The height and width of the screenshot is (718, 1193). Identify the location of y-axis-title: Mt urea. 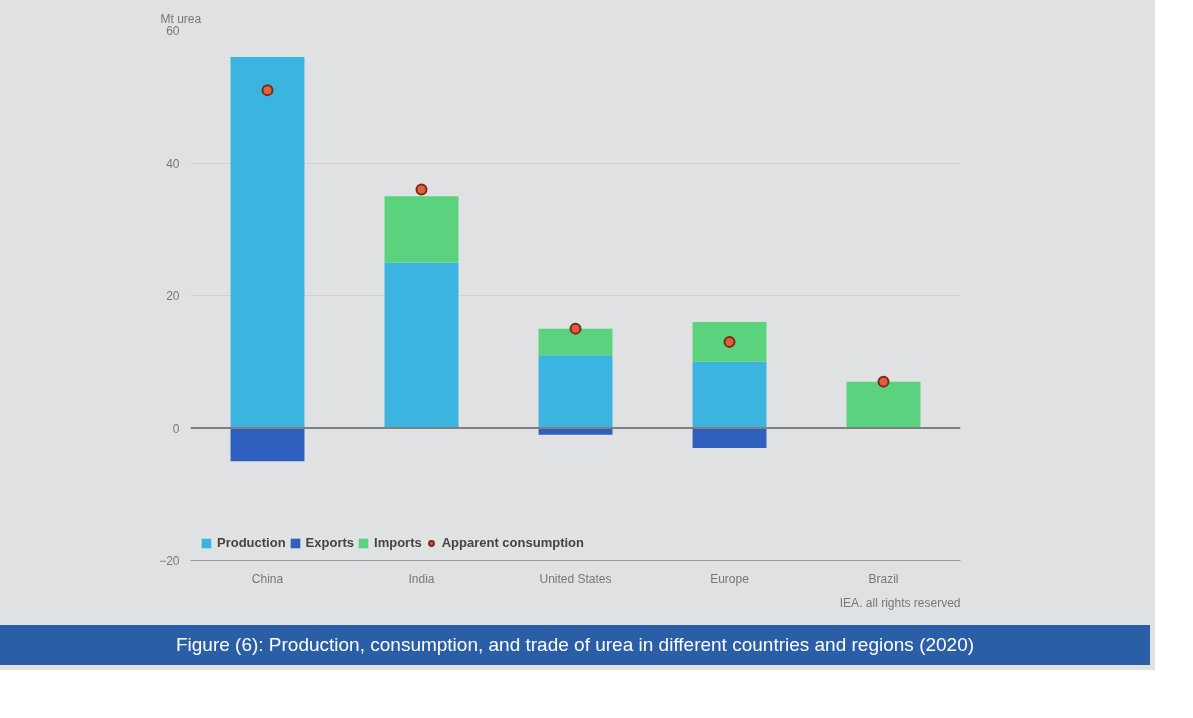
(181, 18).